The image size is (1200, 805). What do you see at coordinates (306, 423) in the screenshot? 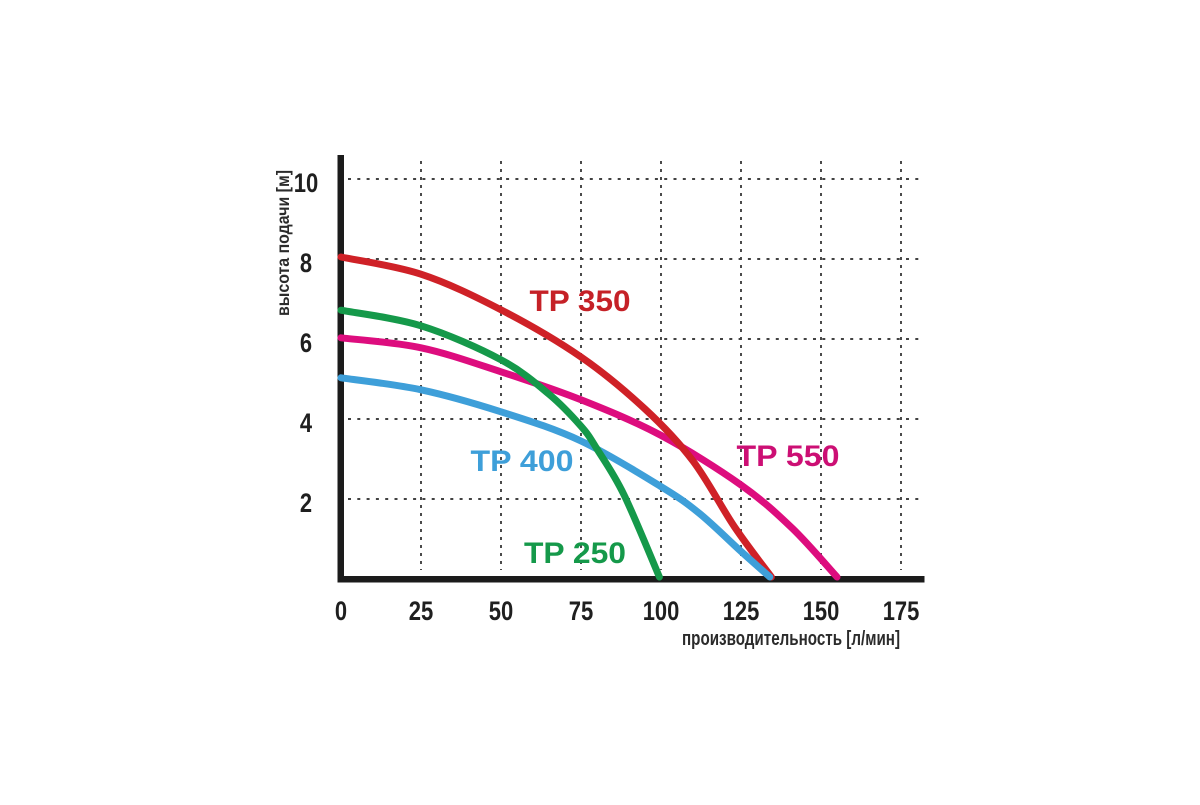
I see `svg-text: 4` at bounding box center [306, 423].